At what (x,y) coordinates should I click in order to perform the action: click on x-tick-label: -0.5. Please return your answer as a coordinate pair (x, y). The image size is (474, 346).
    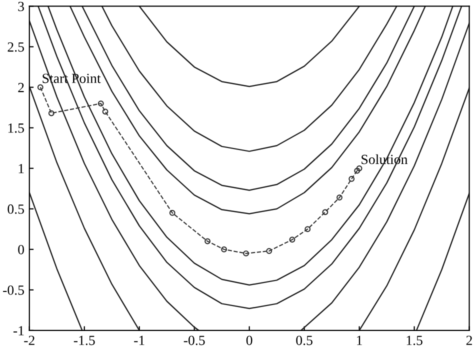
    Looking at the image, I should click on (194, 341).